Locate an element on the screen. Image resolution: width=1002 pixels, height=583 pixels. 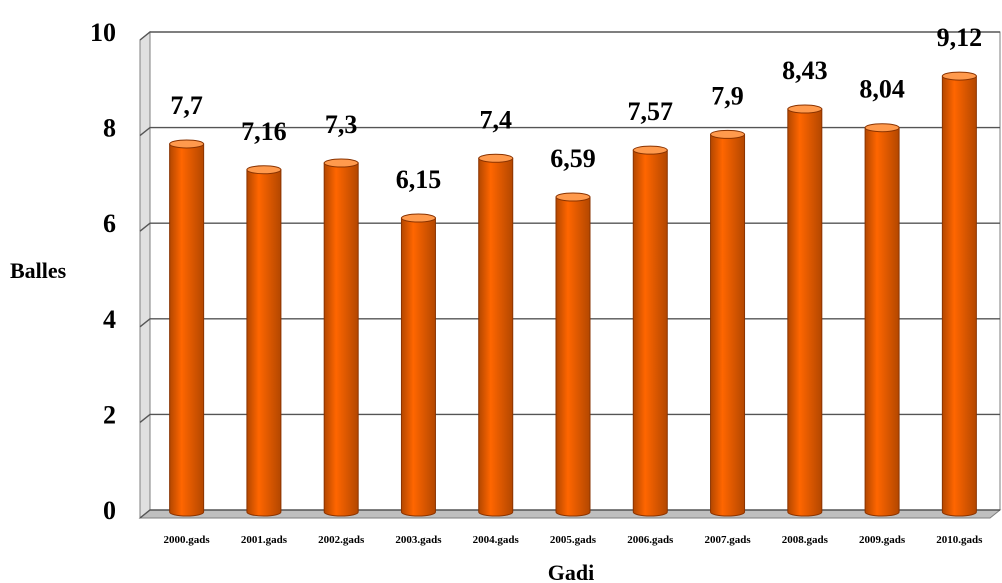
x-tick-label: 2010.gads is located at coordinates (959, 540).